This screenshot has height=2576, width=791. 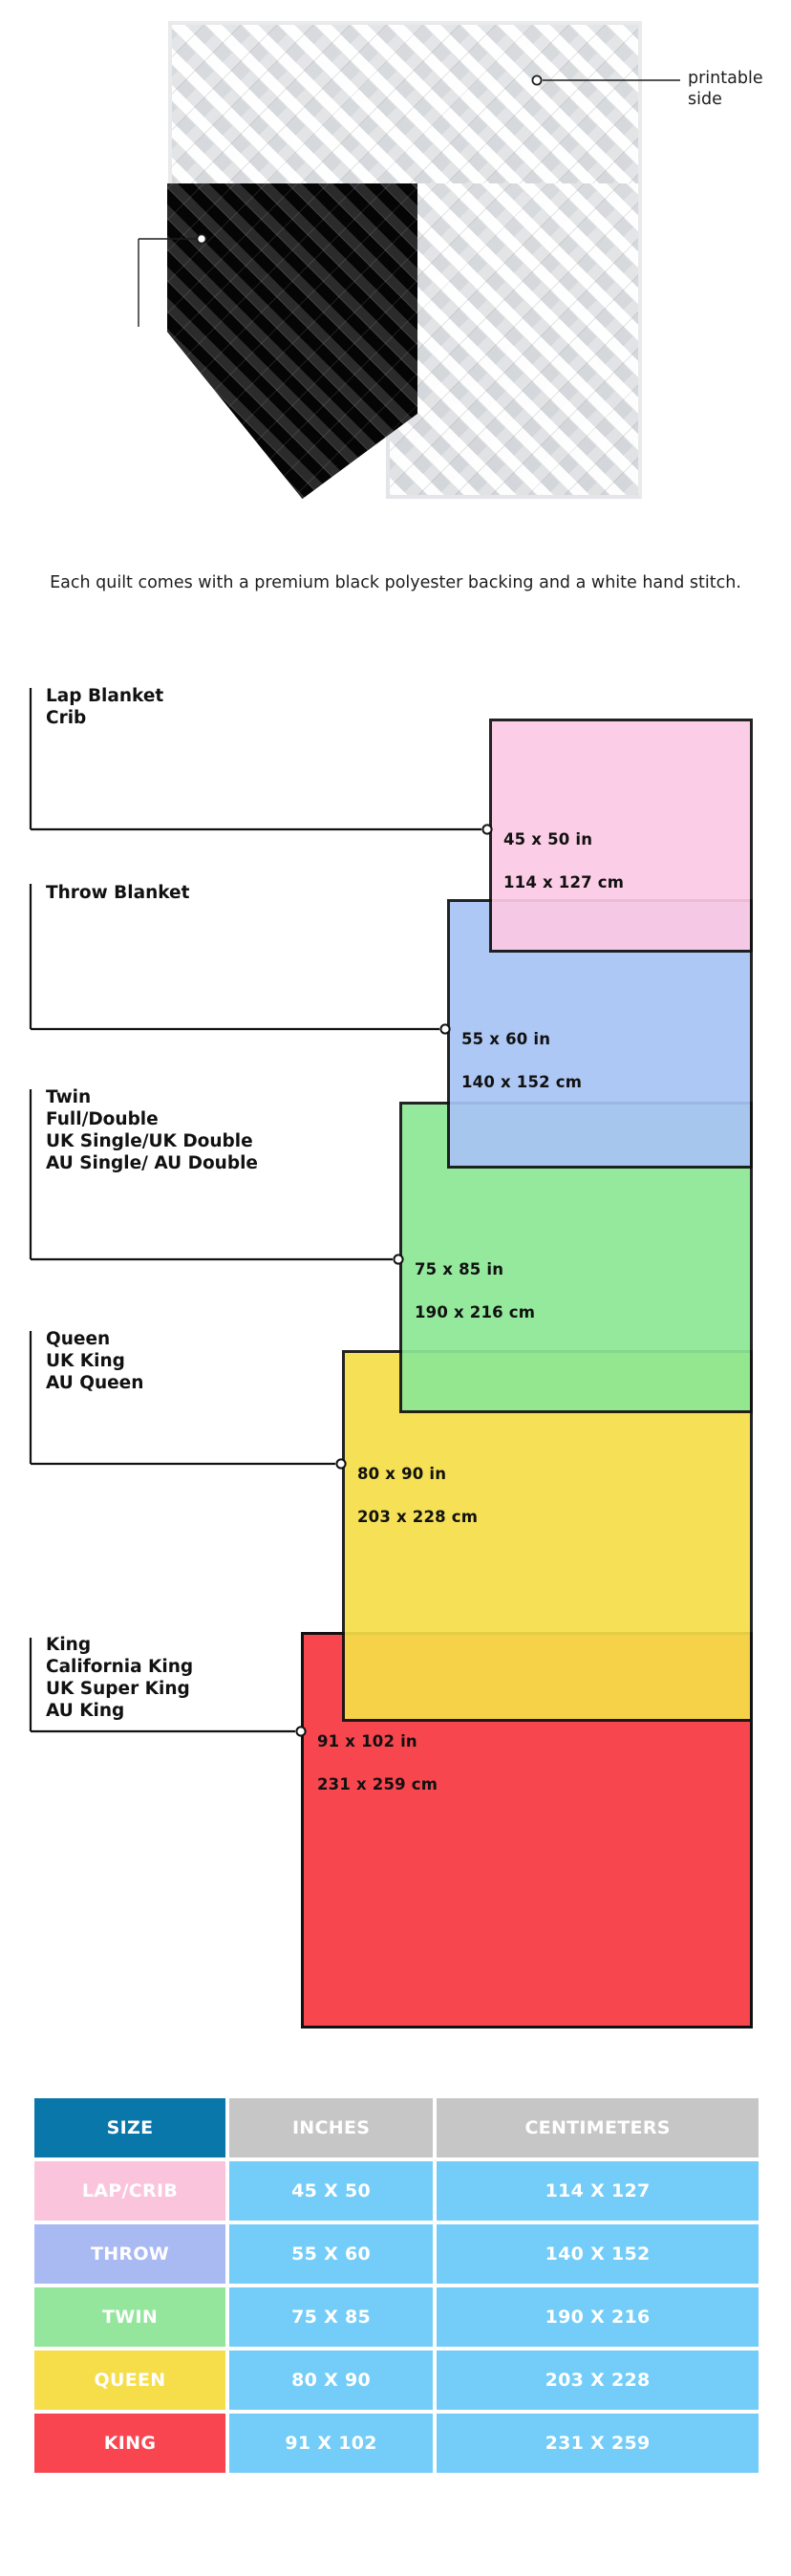 I want to click on table-cell-inches-queen: 80 X 90, so click(x=331, y=2380).